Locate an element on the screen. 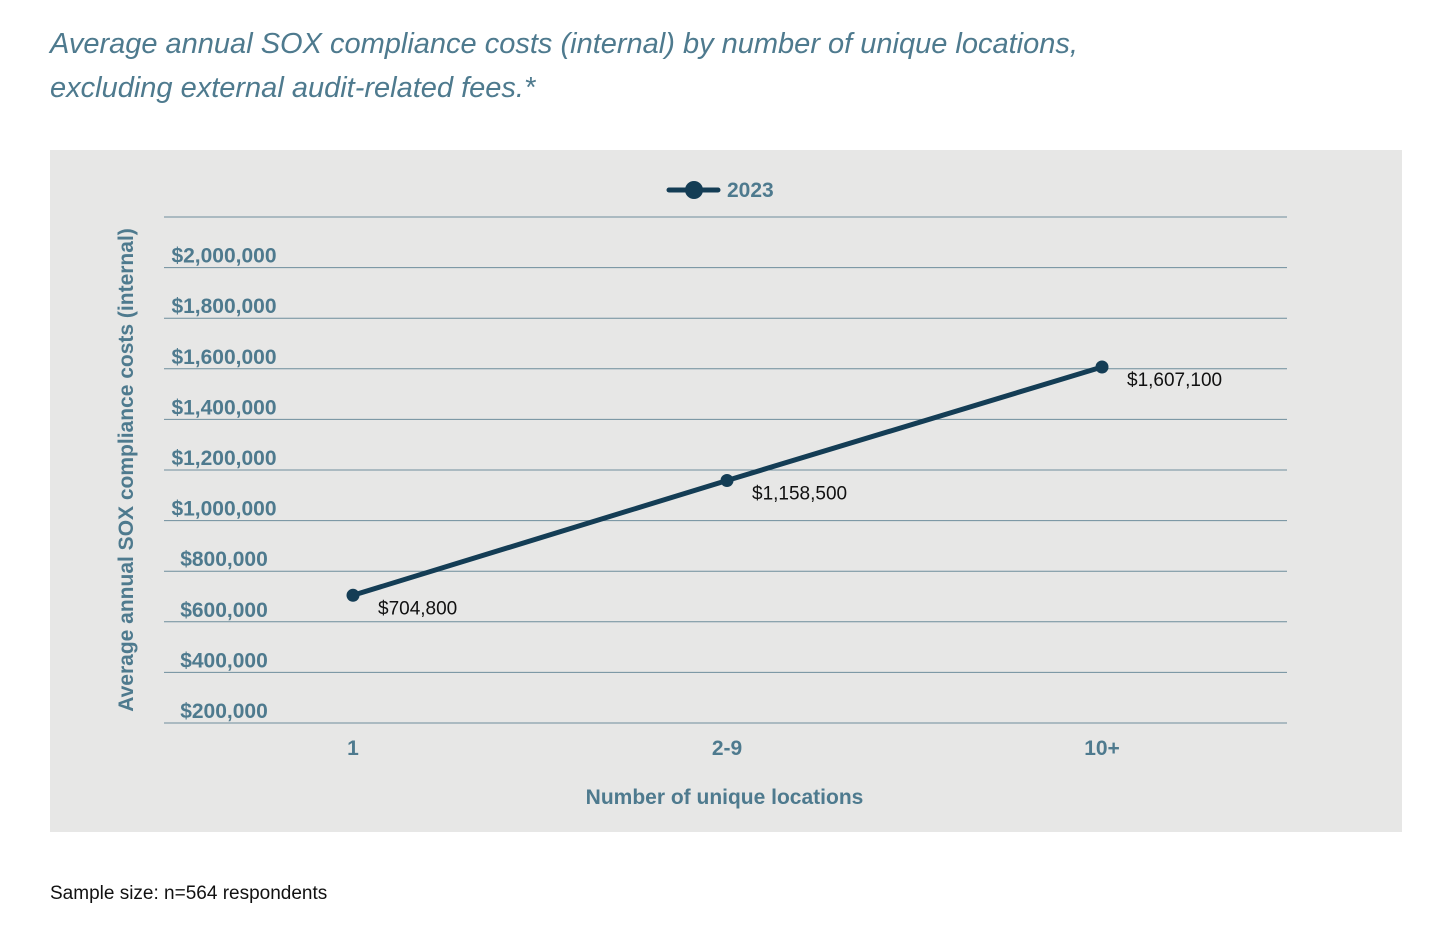  legend-label: 2023 is located at coordinates (750, 190).